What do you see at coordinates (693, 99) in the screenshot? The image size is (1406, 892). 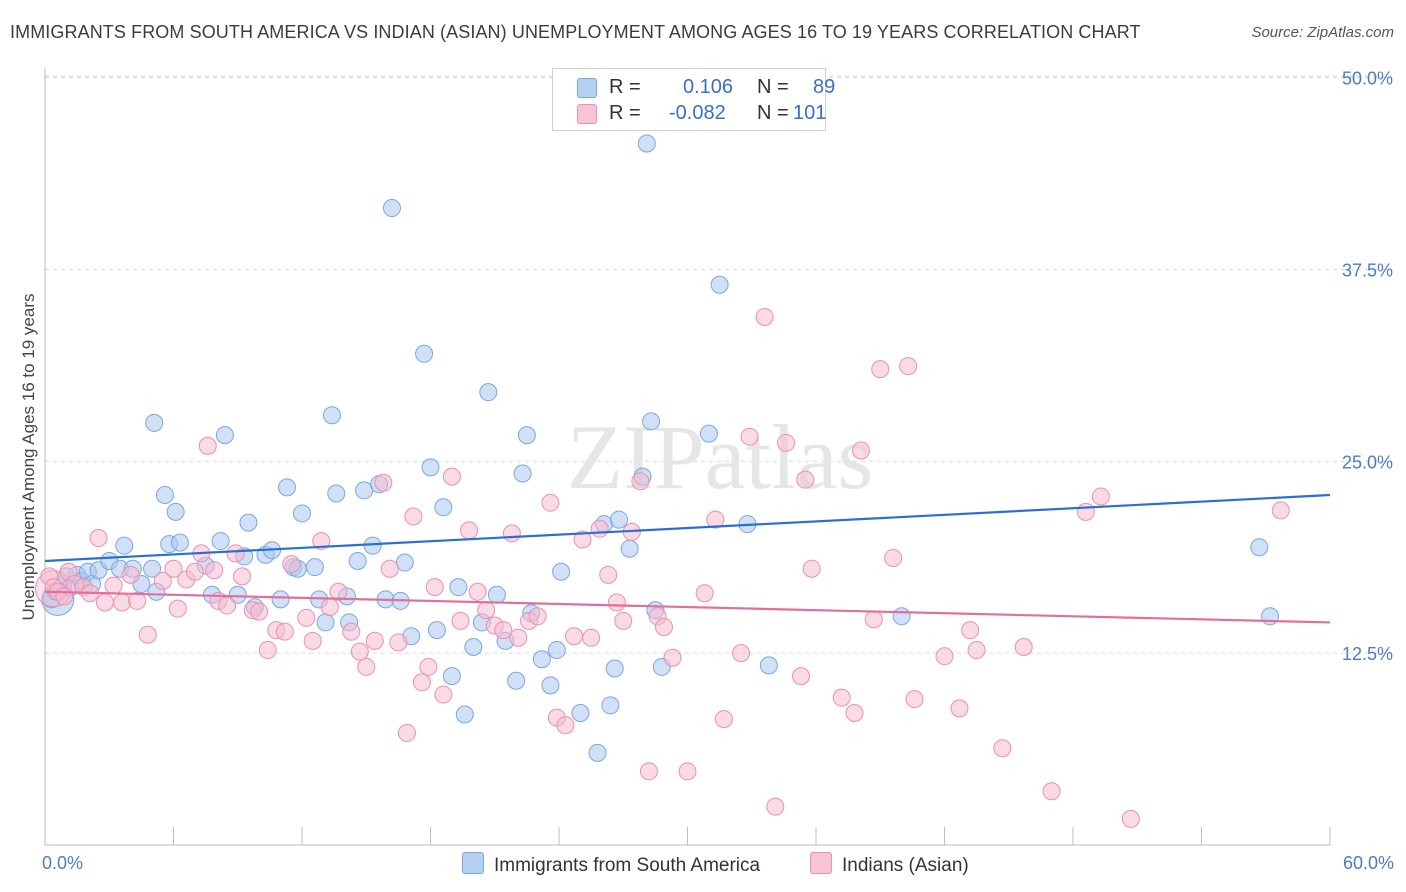 I see `correlation-legend: R = 0.106 N = 89 R = -0.082 N = 101` at bounding box center [693, 99].